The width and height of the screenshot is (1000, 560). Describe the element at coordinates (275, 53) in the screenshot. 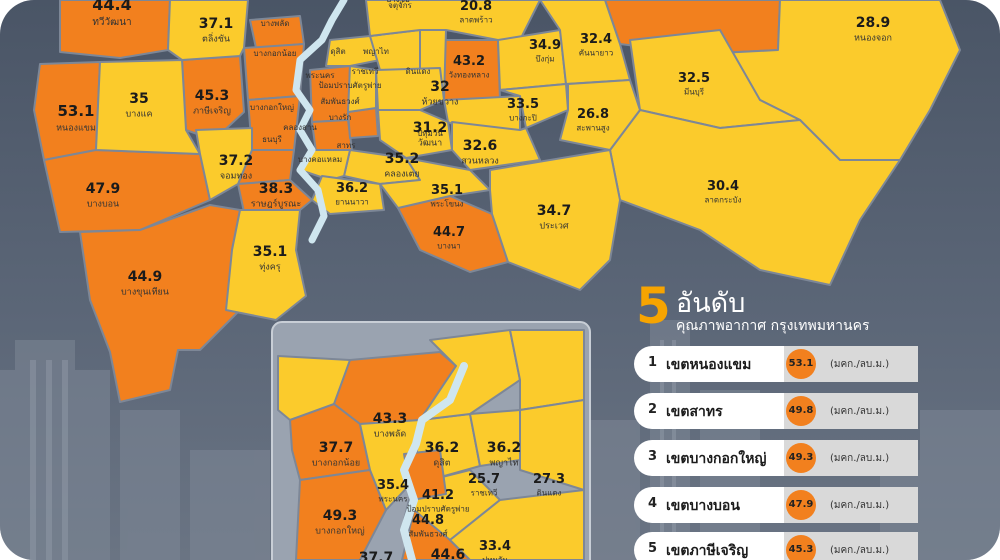

I see `district-name-label: บางกอกน้อย` at that location.